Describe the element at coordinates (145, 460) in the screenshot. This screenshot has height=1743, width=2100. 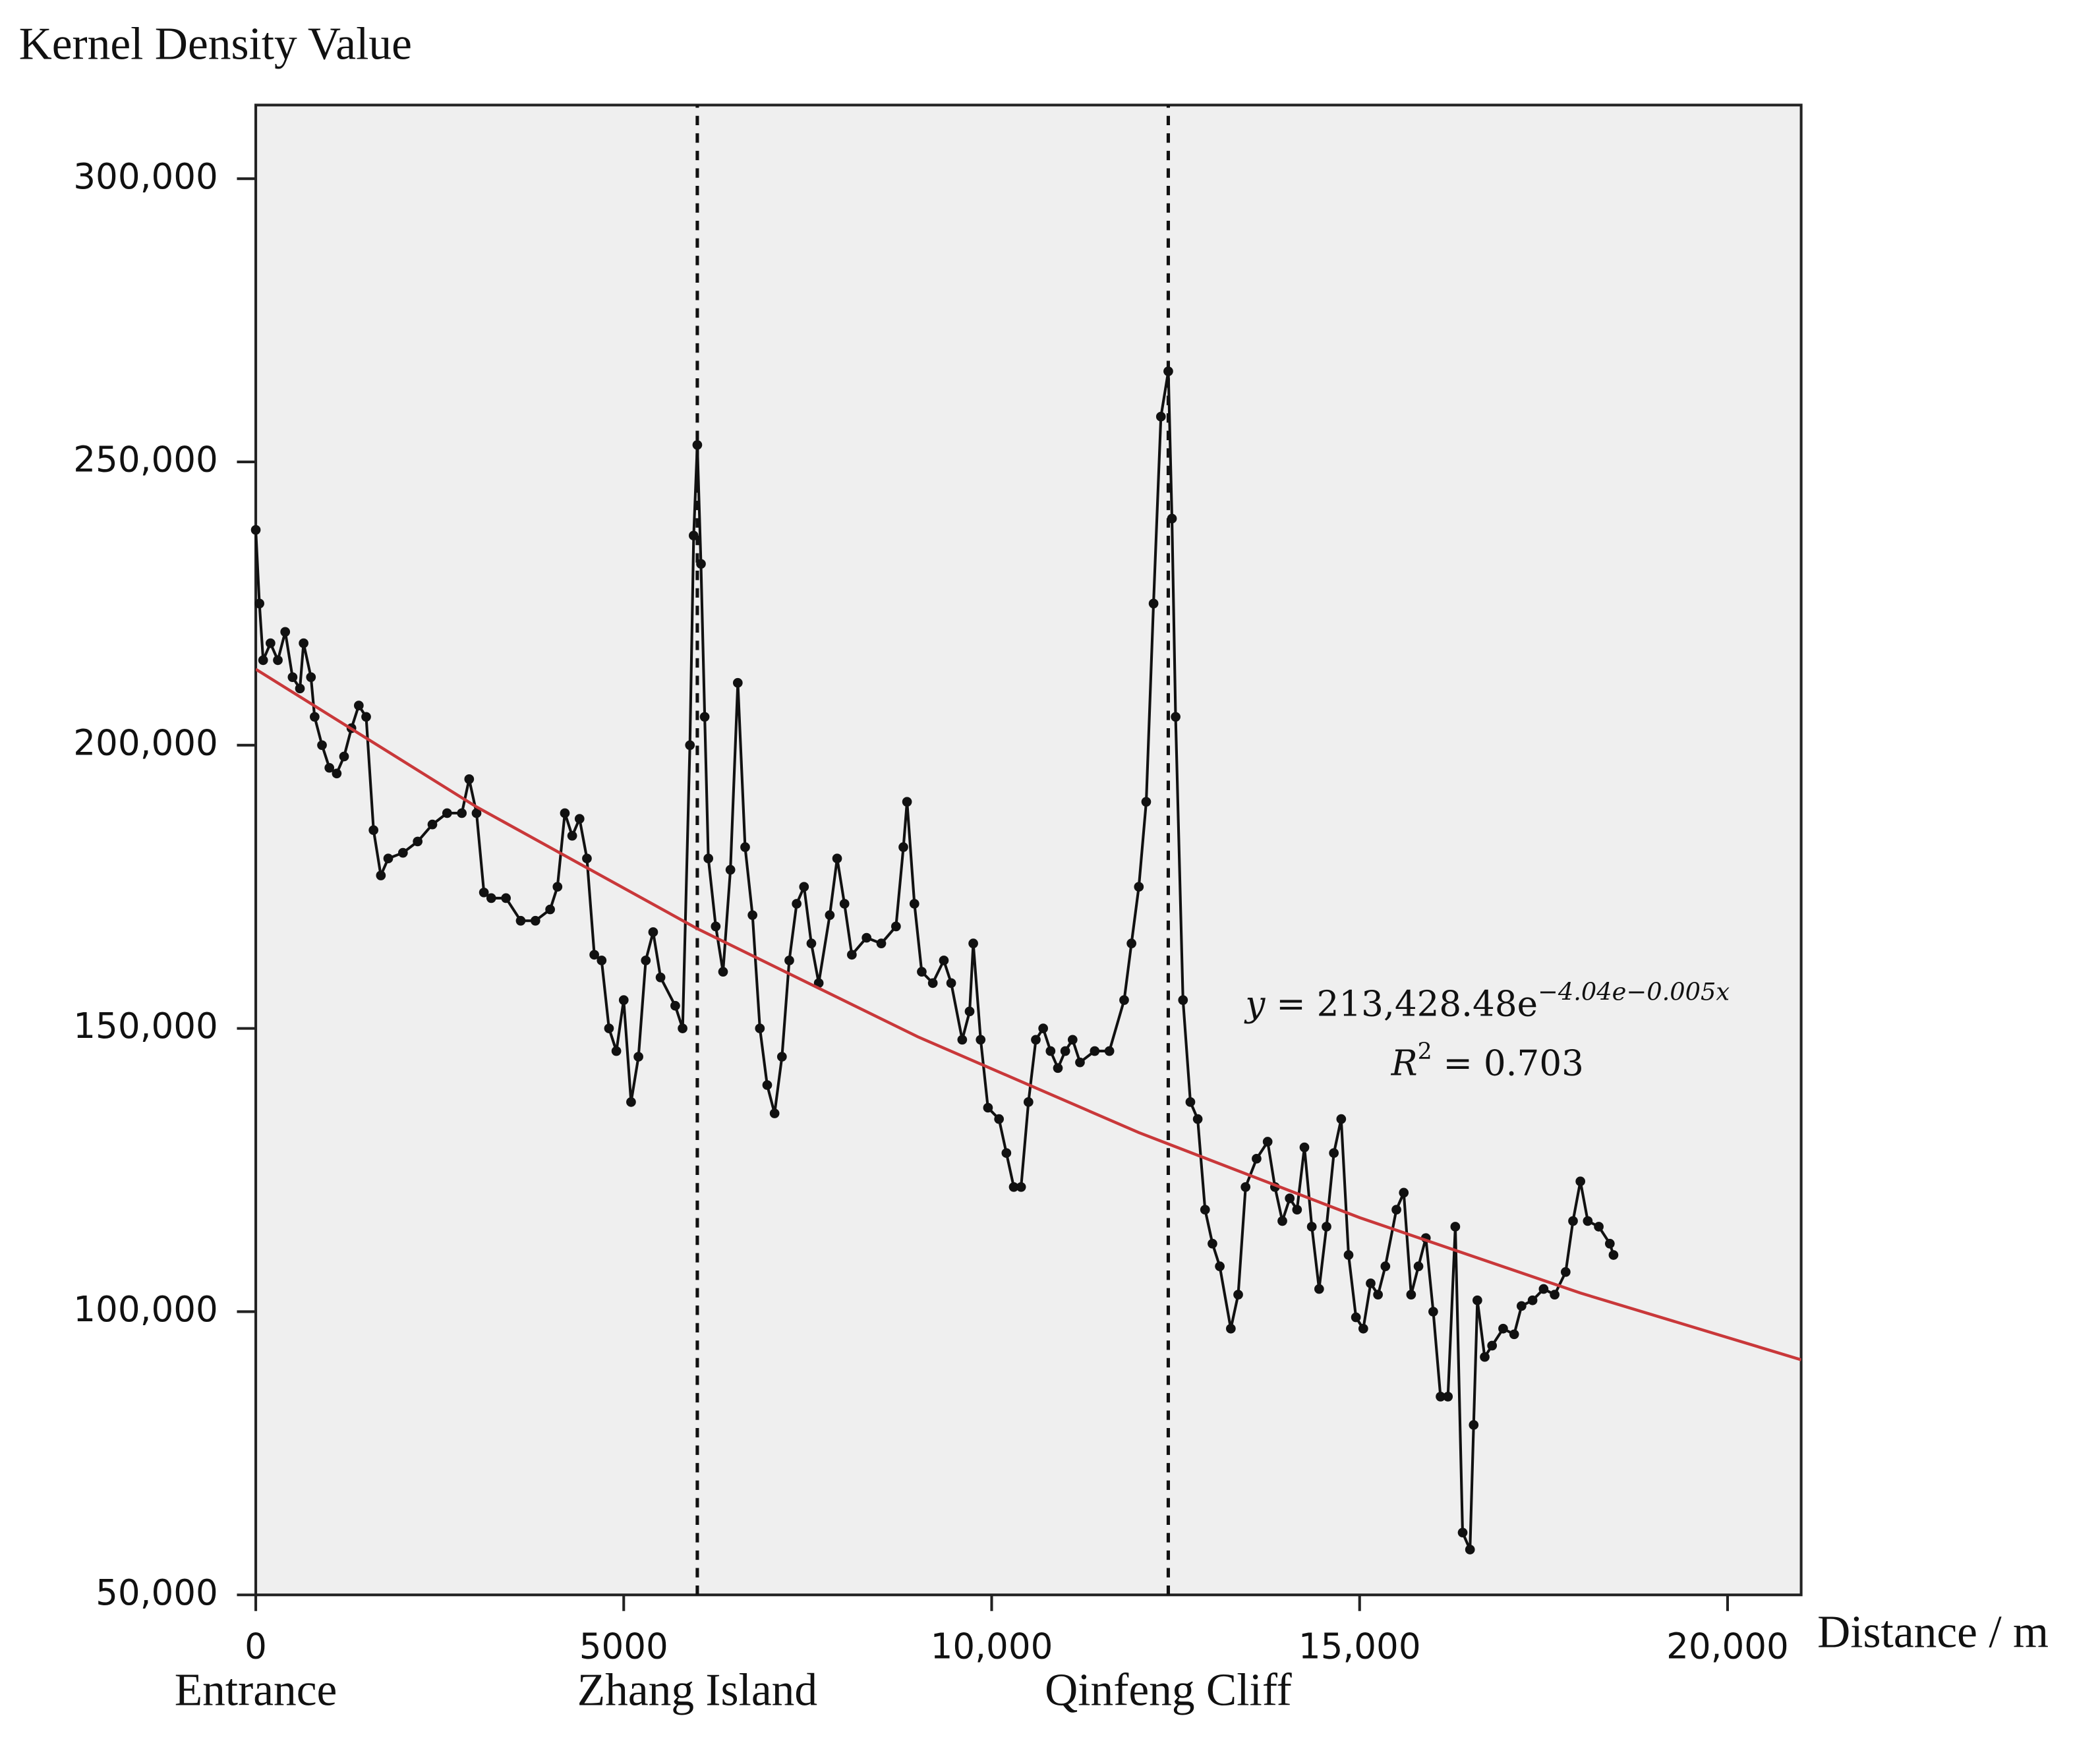
I see `y-tick-label: 250,000` at that location.